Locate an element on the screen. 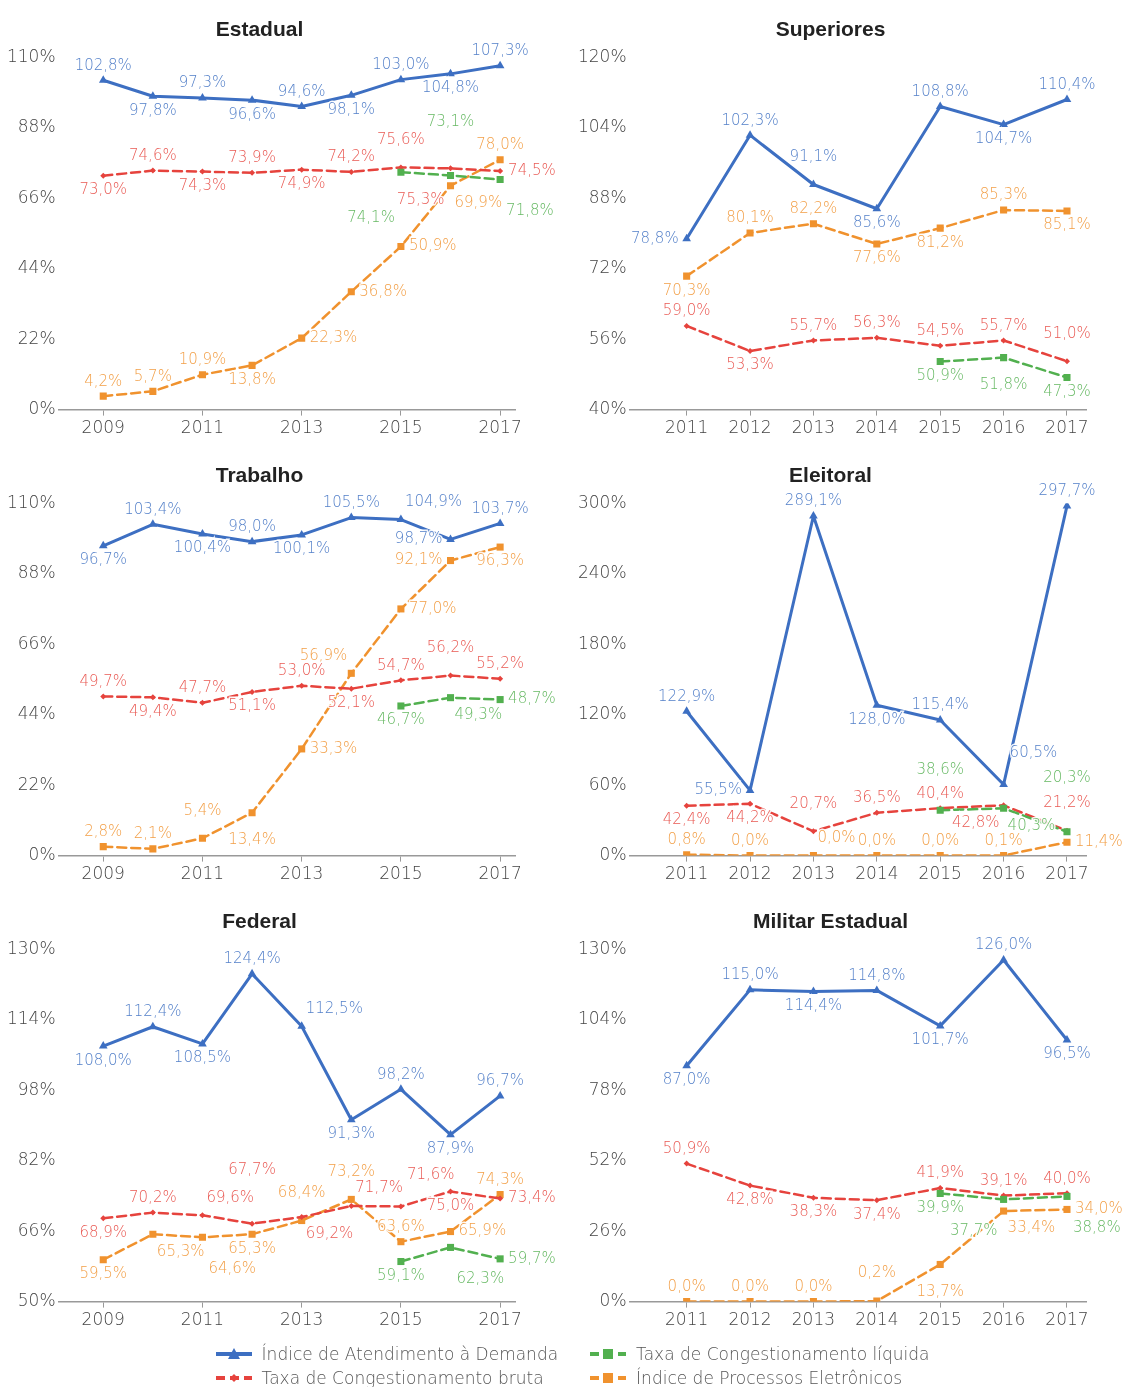 The image size is (1143, 1387). y-tick-label: 110% is located at coordinates (31, 55).